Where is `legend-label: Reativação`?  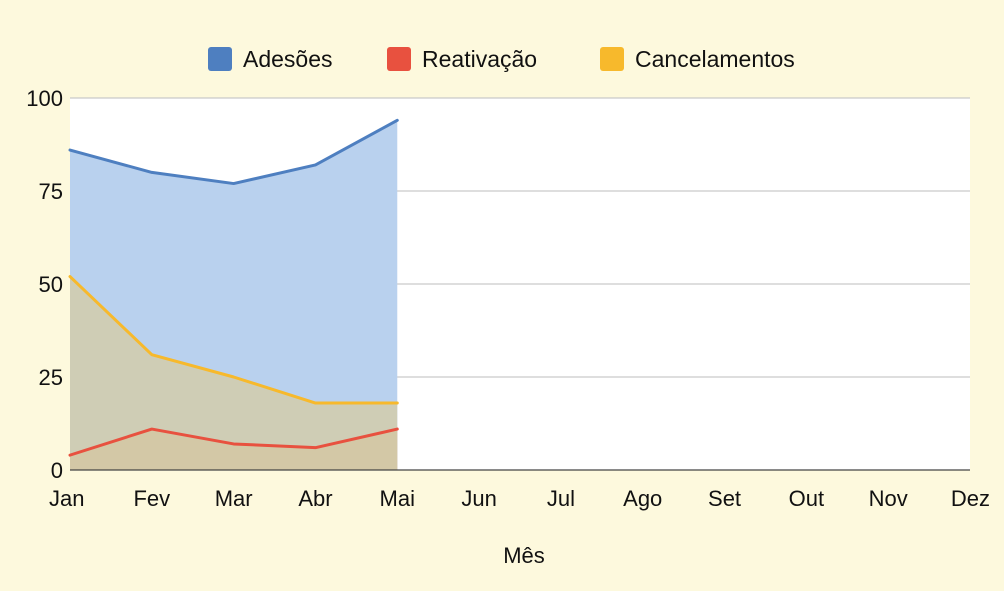 legend-label: Reativação is located at coordinates (479, 59).